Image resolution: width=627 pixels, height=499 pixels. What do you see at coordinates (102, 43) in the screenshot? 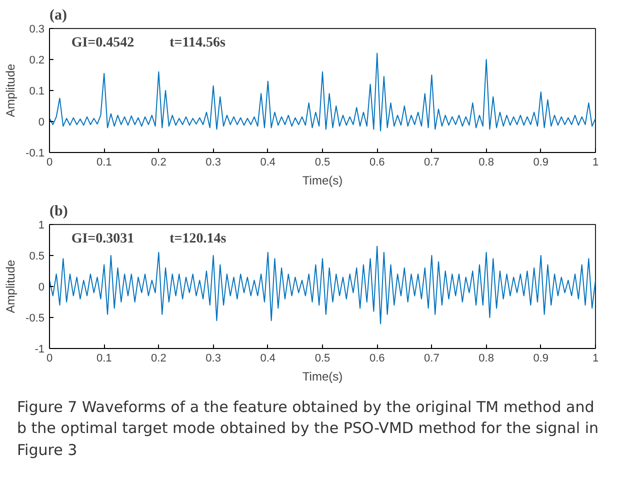
I see `annotation: GI=0.4542` at bounding box center [102, 43].